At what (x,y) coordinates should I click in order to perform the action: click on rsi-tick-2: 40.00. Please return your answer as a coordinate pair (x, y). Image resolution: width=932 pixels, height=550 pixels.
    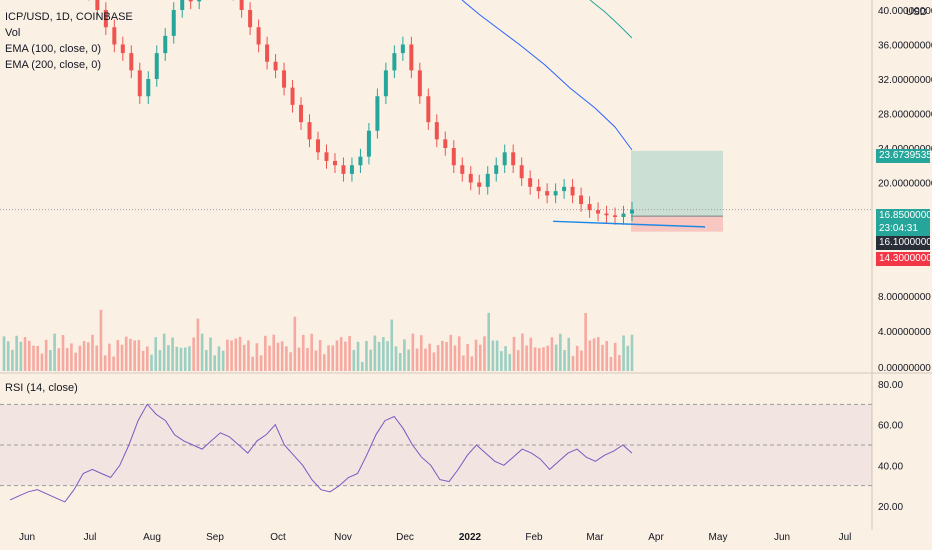
    Looking at the image, I should click on (890, 466).